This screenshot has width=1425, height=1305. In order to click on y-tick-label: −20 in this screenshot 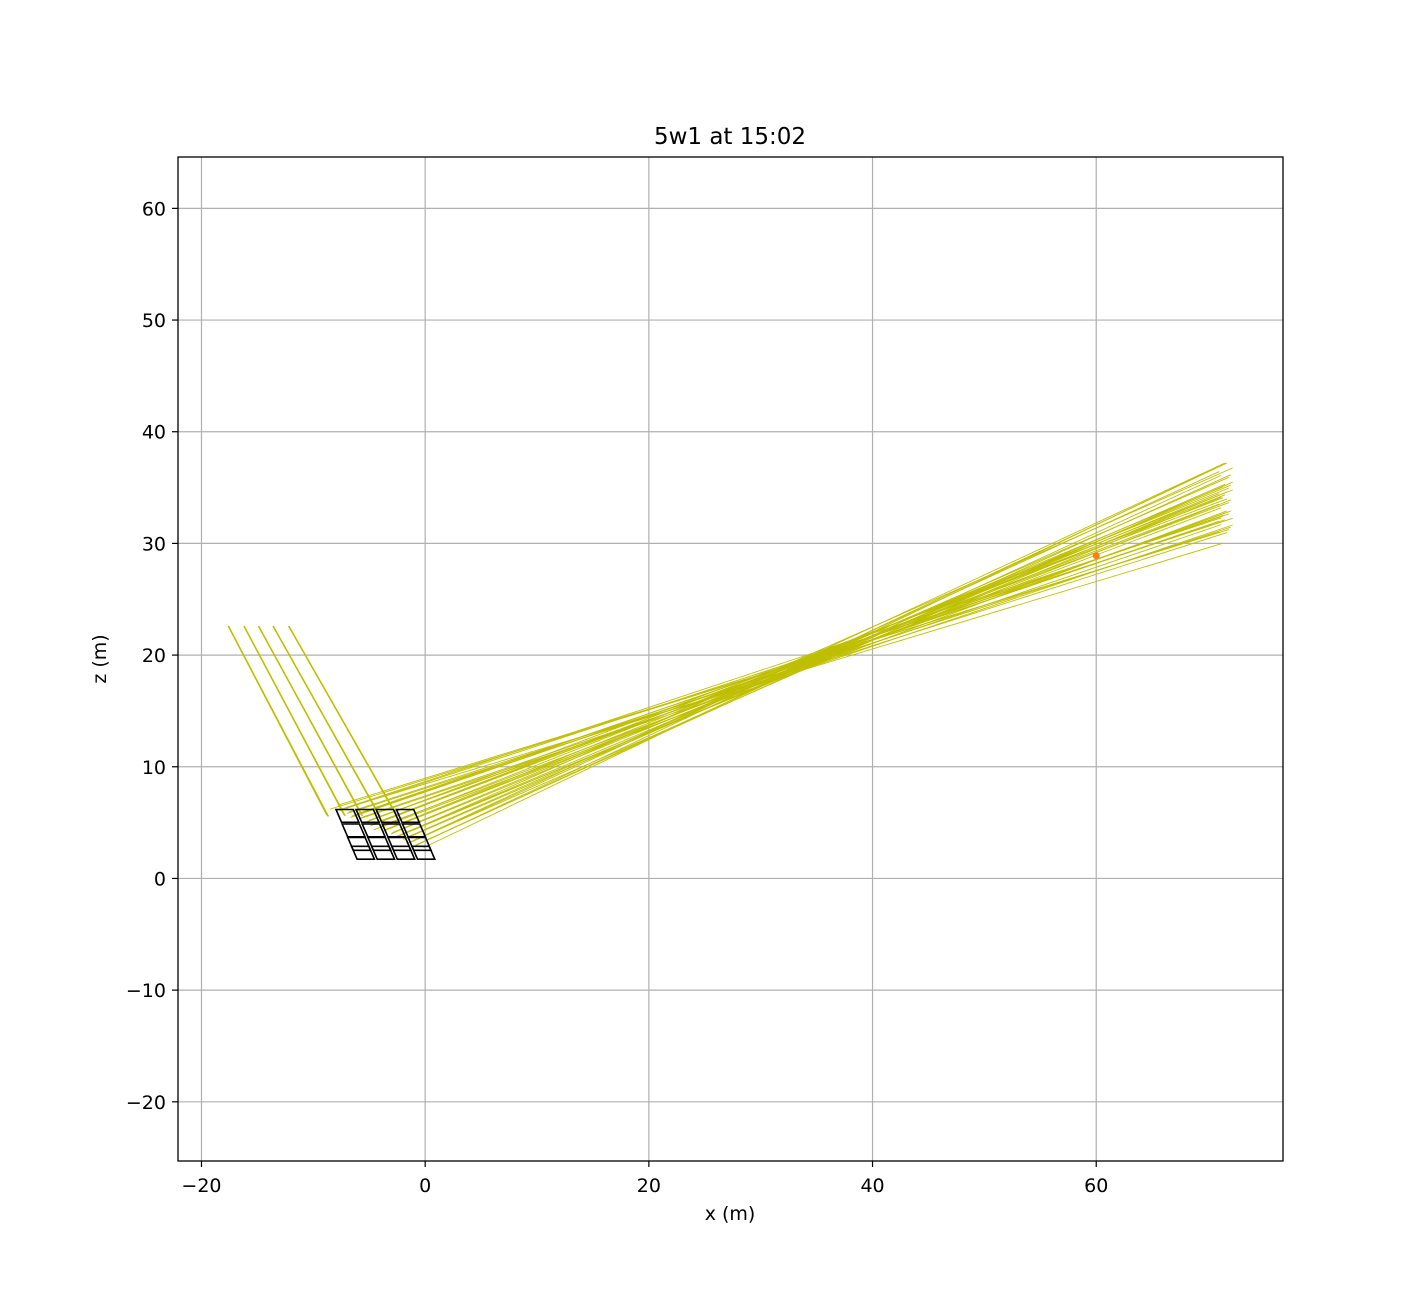, I will do `click(146, 1103)`.